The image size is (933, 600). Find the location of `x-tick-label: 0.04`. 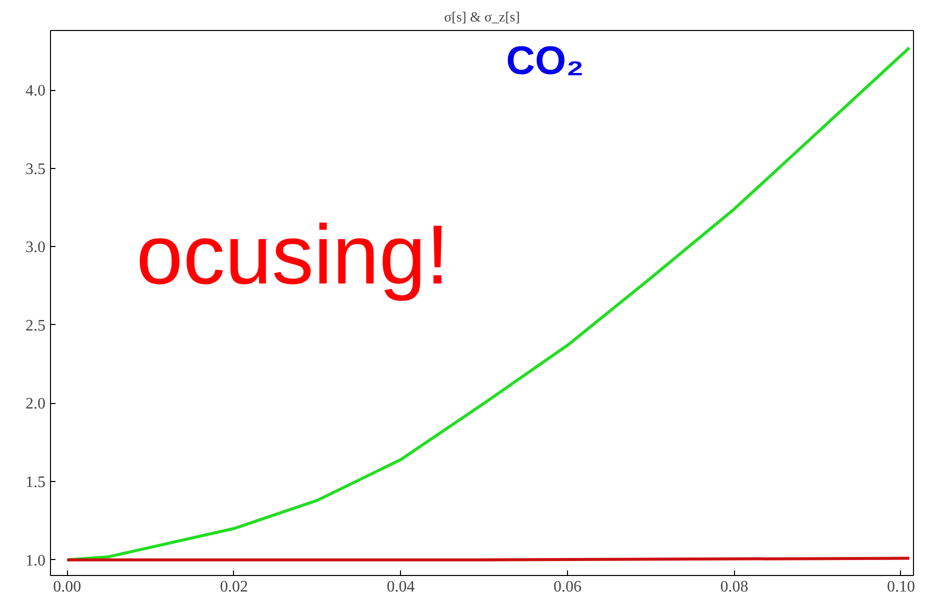

x-tick-label: 0.04 is located at coordinates (400, 587).